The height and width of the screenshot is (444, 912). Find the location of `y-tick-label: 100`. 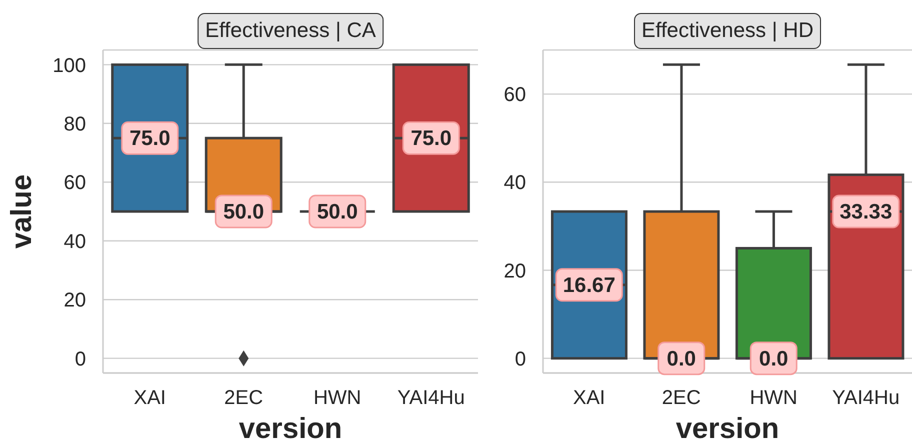

y-tick-label: 100 is located at coordinates (69, 65).